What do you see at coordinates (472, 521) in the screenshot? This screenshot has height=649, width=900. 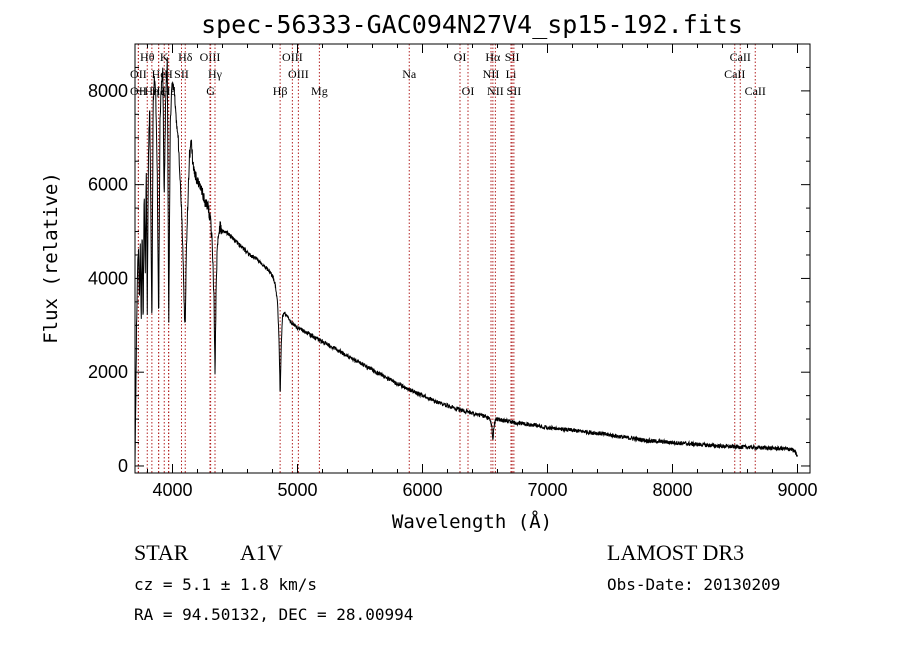 I see `x-axis-label: Wavelength (Å)` at bounding box center [472, 521].